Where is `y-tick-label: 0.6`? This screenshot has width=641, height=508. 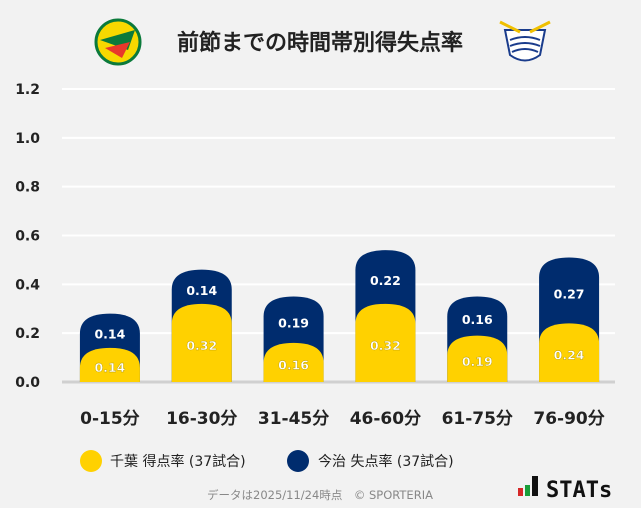
y-tick-label: 0.6 is located at coordinates (27, 237).